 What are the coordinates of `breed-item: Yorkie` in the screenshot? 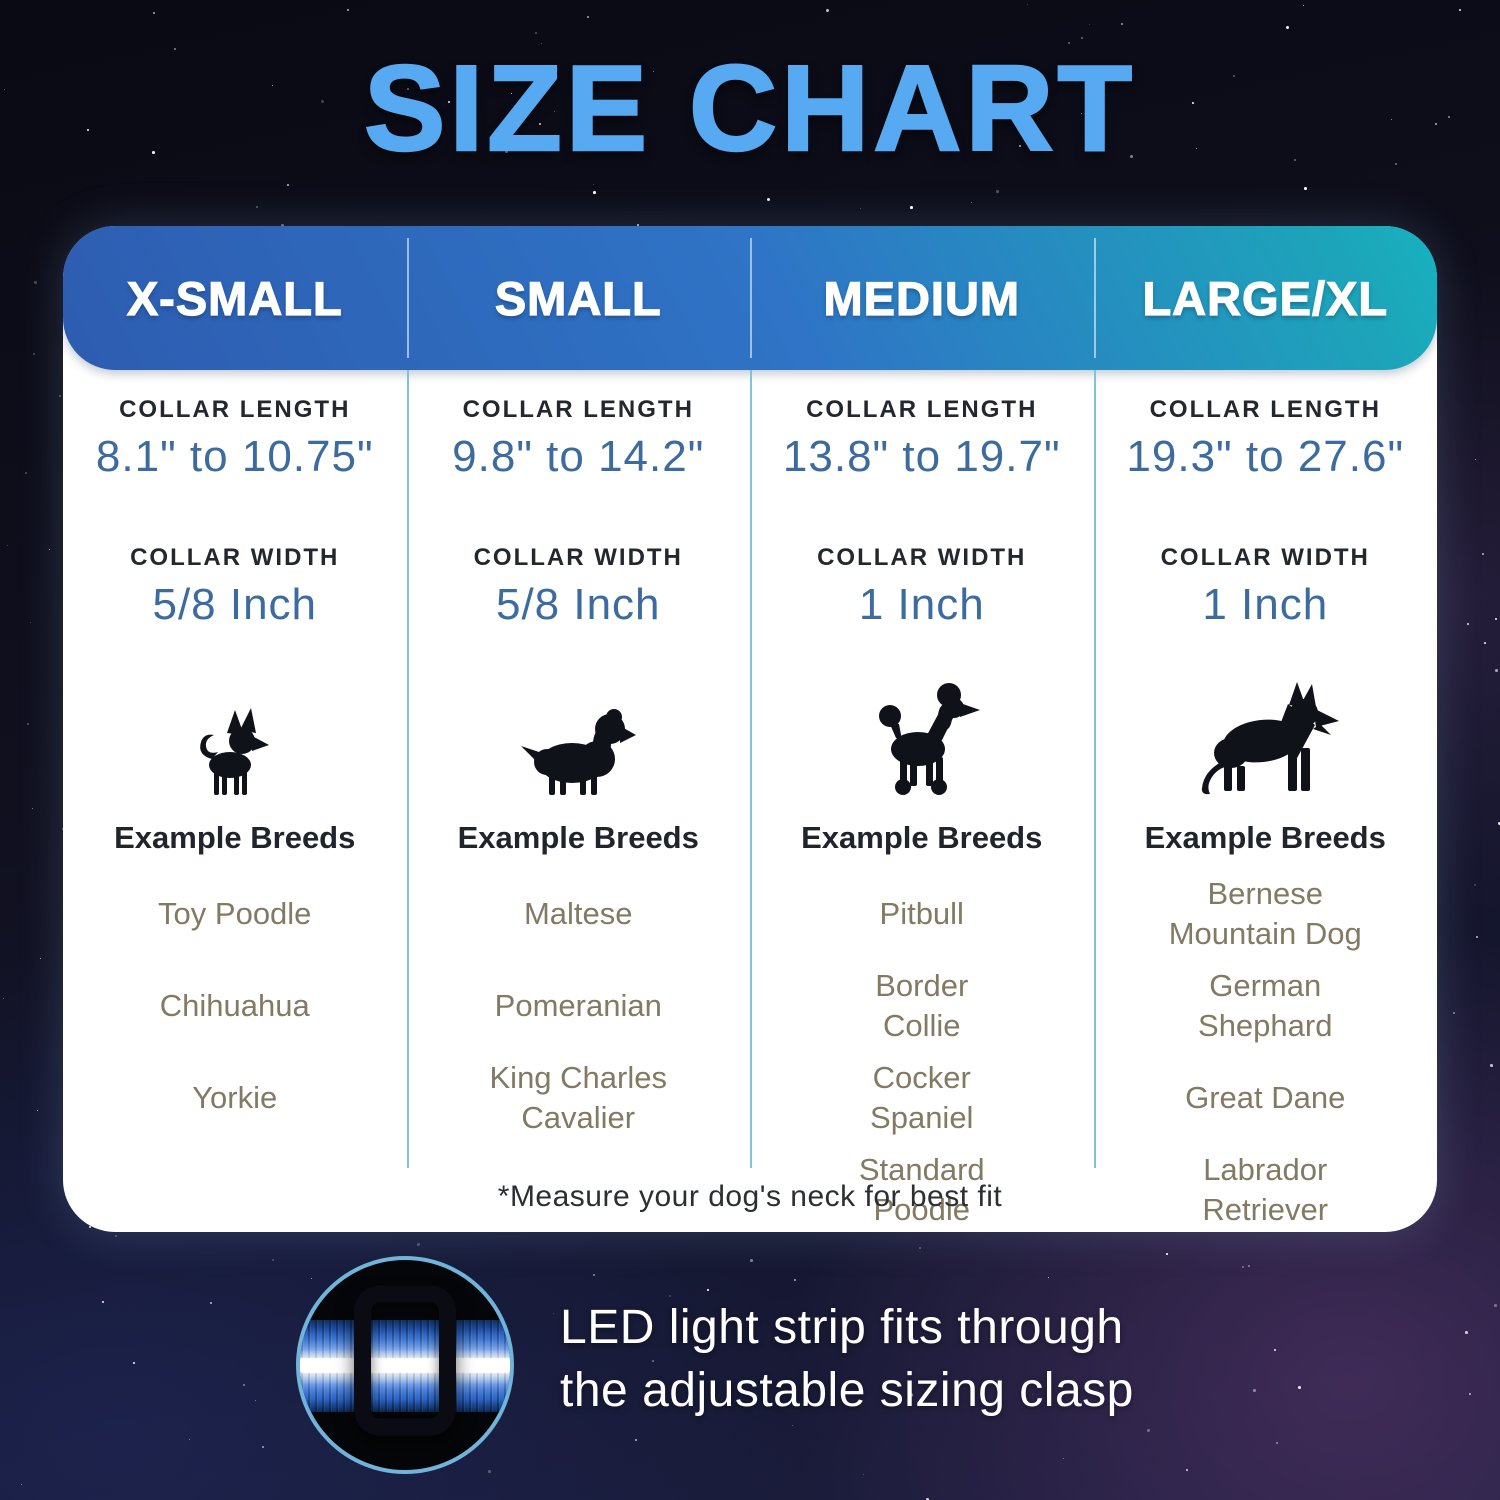 It's located at (235, 1098).